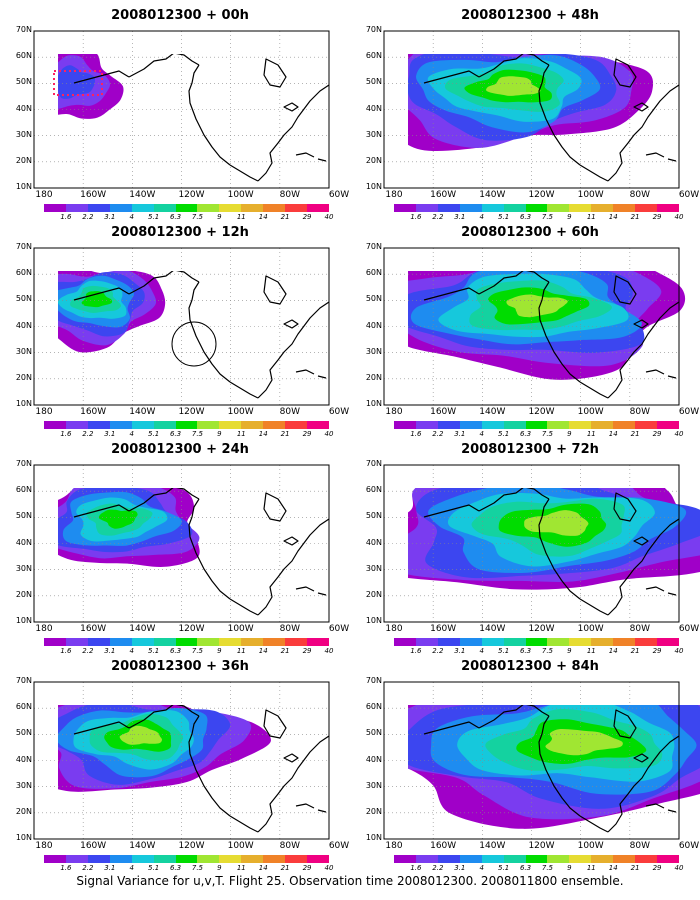  I want to click on signal-variance-map, so click(541, 543).